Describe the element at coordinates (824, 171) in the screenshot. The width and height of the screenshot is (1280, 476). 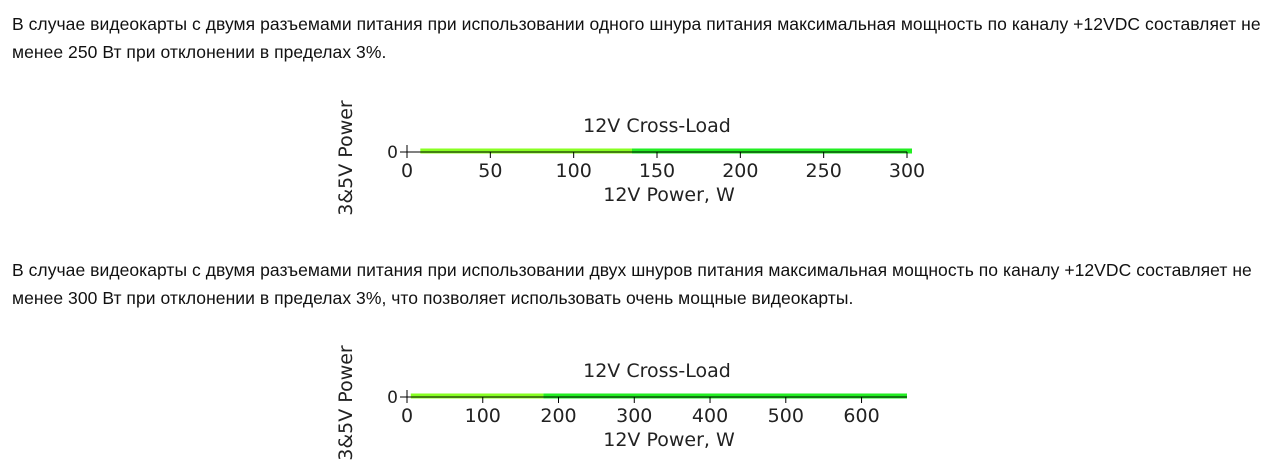
I see `x-tick-label: 250` at that location.